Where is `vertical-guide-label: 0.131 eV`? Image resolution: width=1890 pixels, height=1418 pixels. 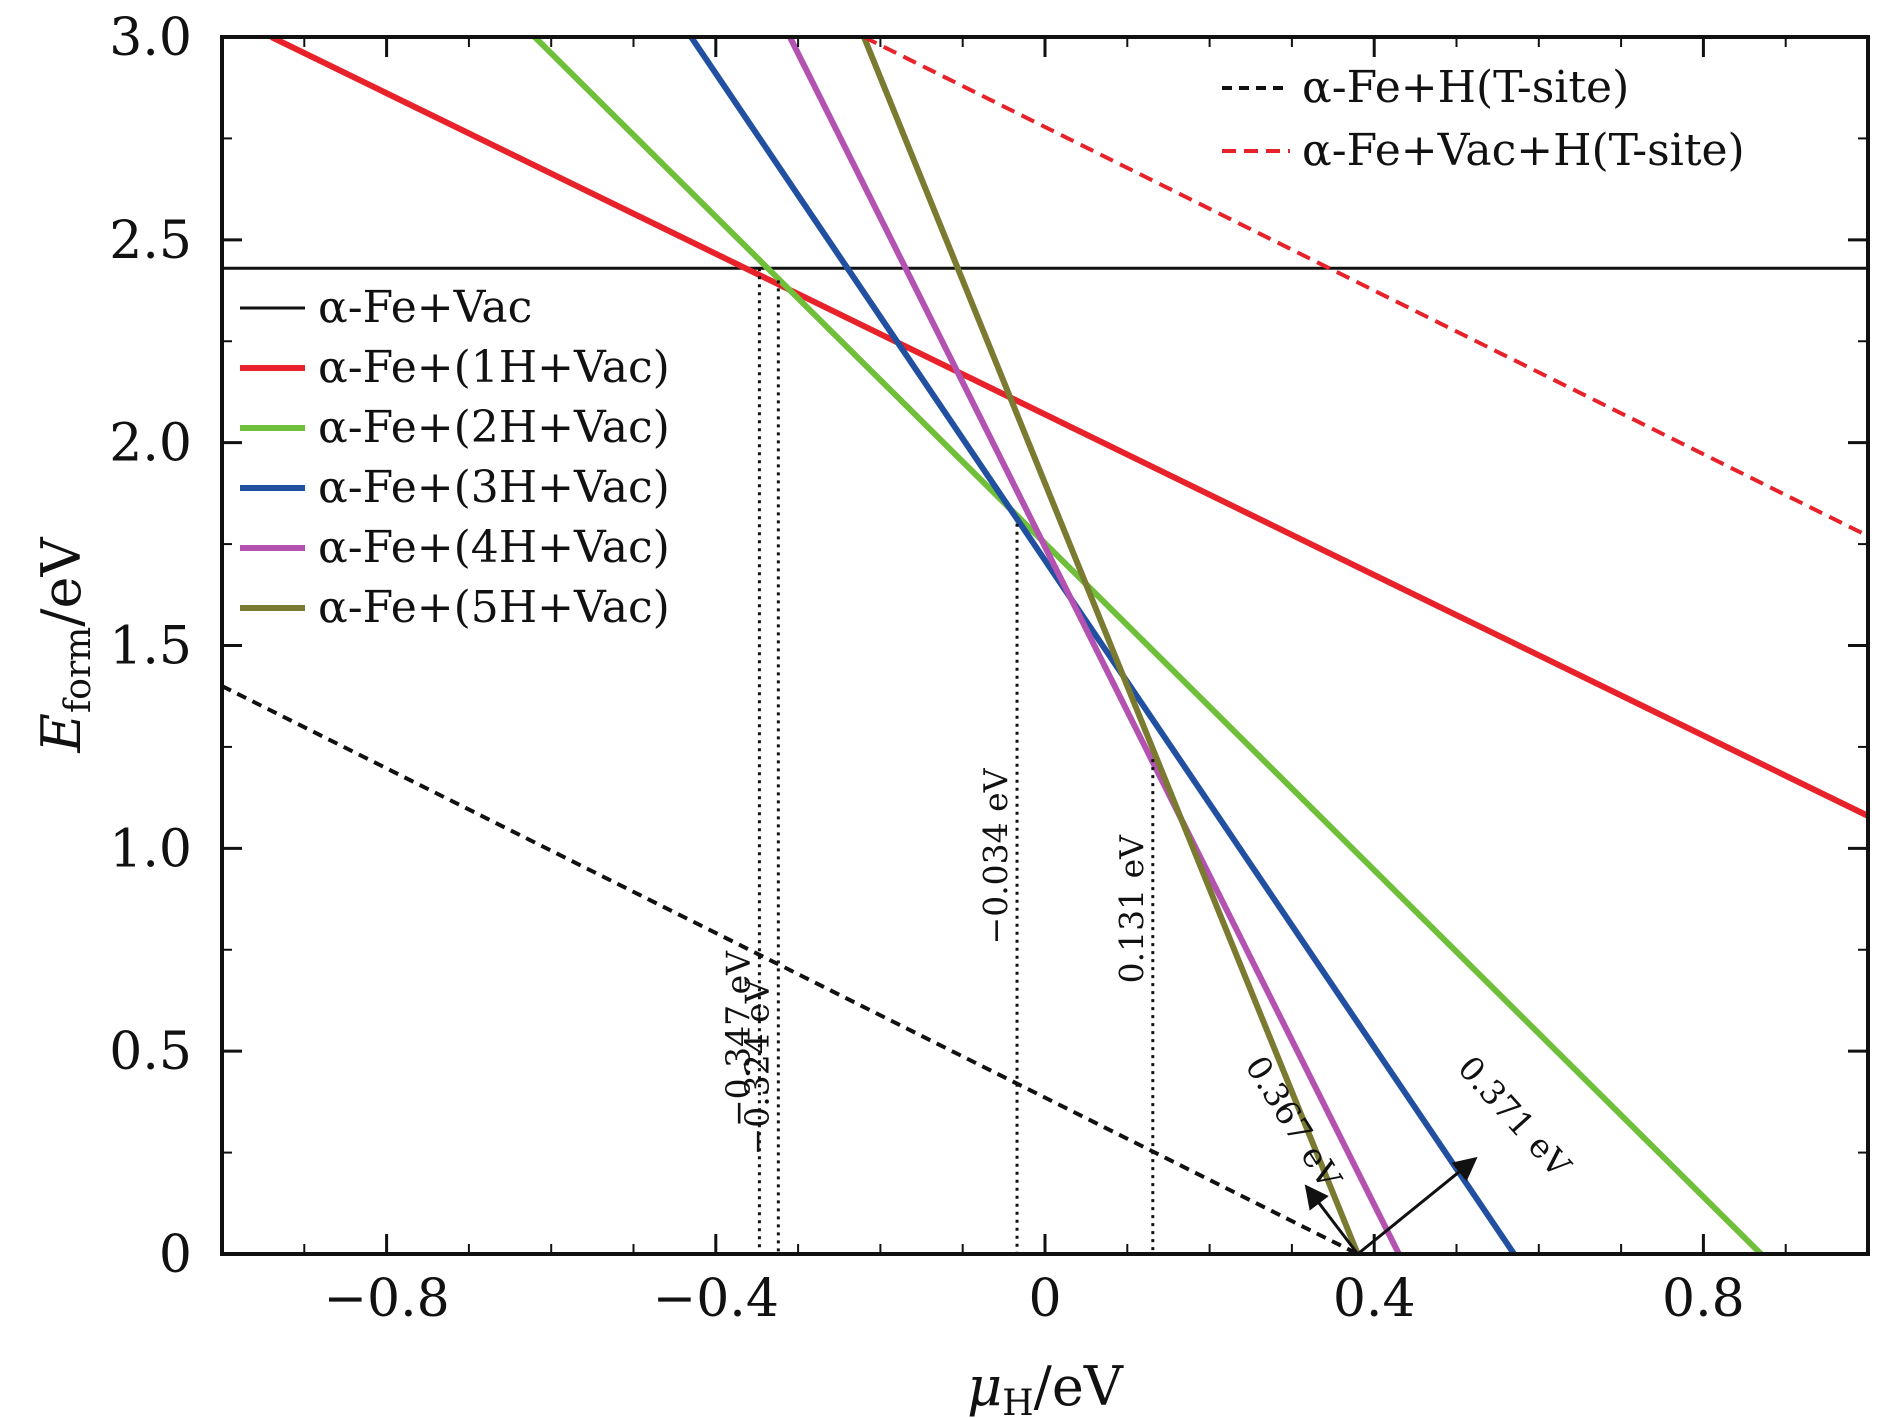 vertical-guide-label: 0.131 eV is located at coordinates (1131, 908).